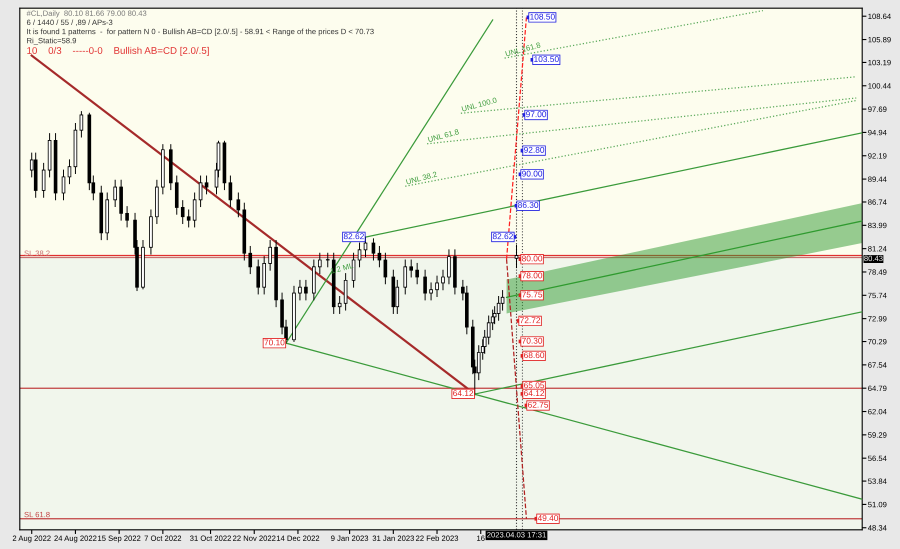 The width and height of the screenshot is (900, 549). I want to click on annotation: 86.30, so click(528, 205).